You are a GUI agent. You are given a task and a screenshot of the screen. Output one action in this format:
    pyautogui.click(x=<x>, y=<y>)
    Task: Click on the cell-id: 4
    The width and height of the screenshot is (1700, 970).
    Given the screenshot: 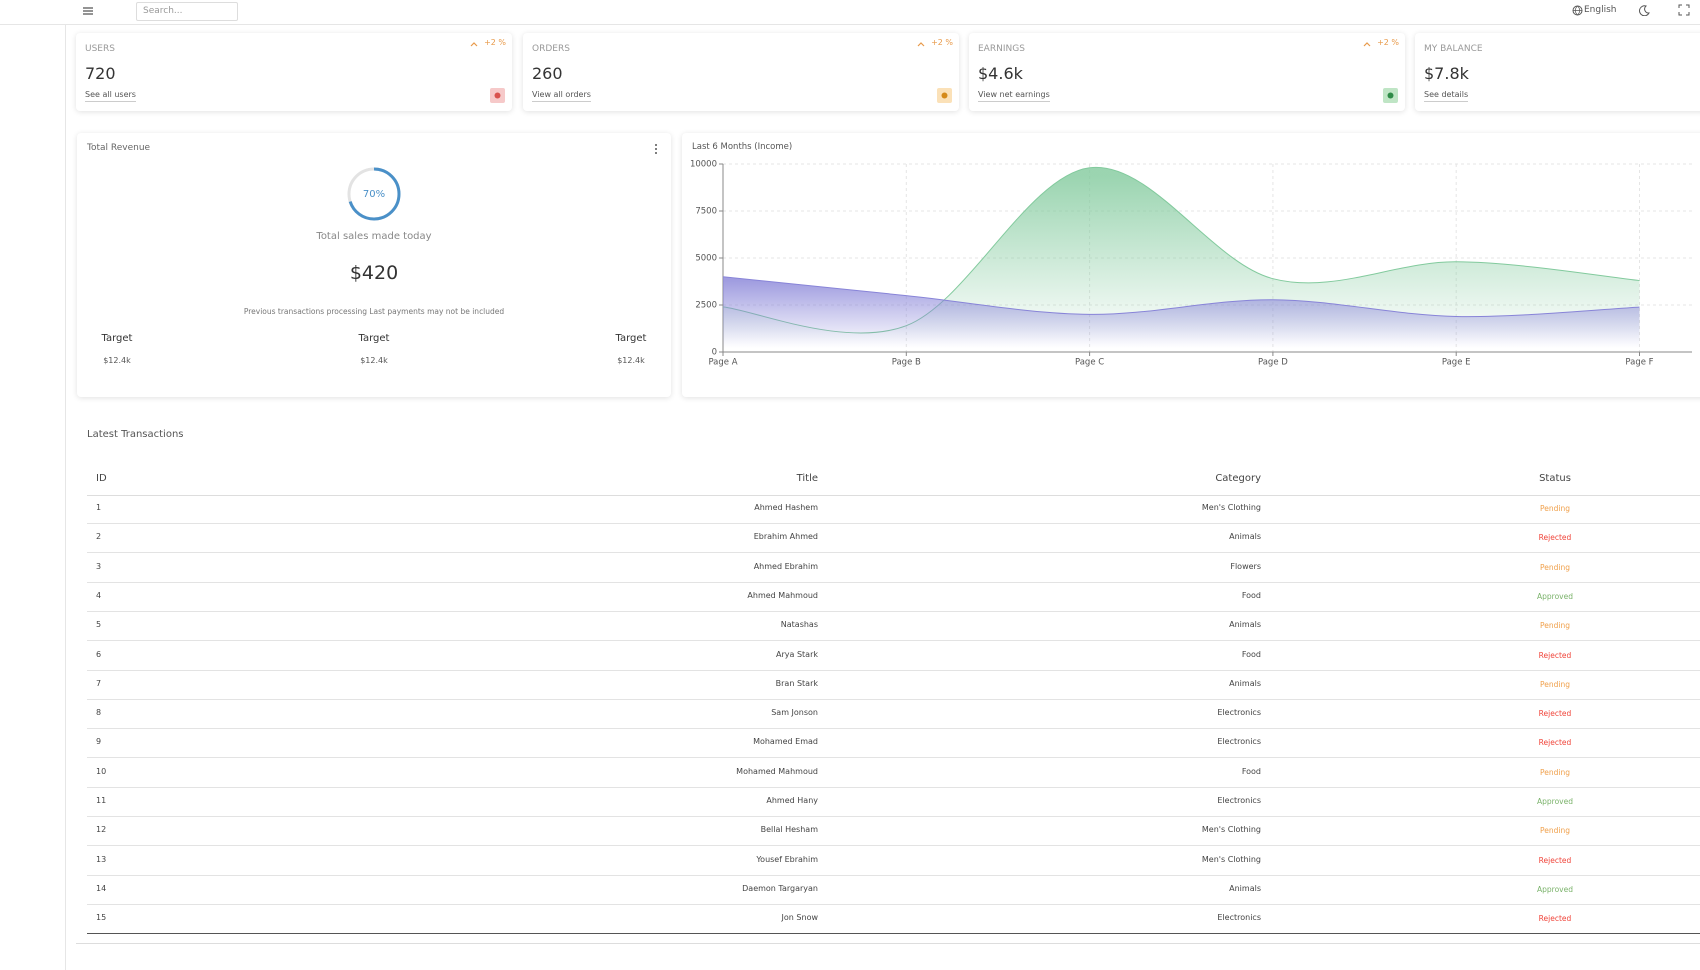 What is the action you would take?
    pyautogui.click(x=99, y=595)
    